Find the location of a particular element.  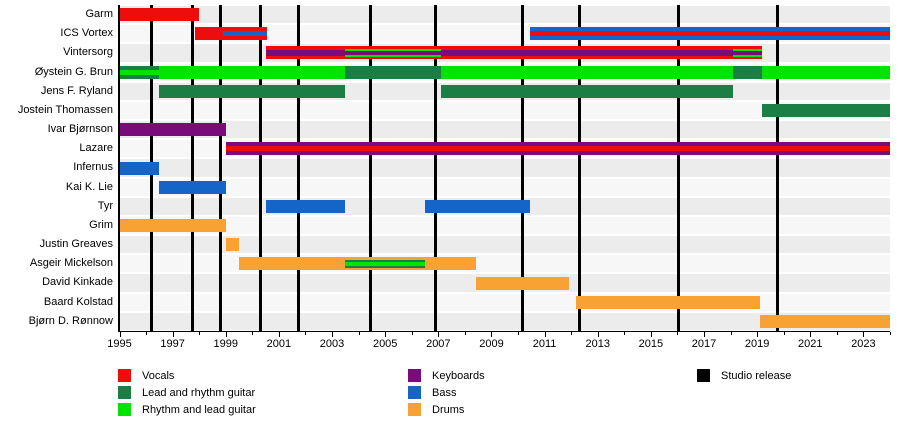

x-axis-tick-label: 1995 is located at coordinates (119, 344).